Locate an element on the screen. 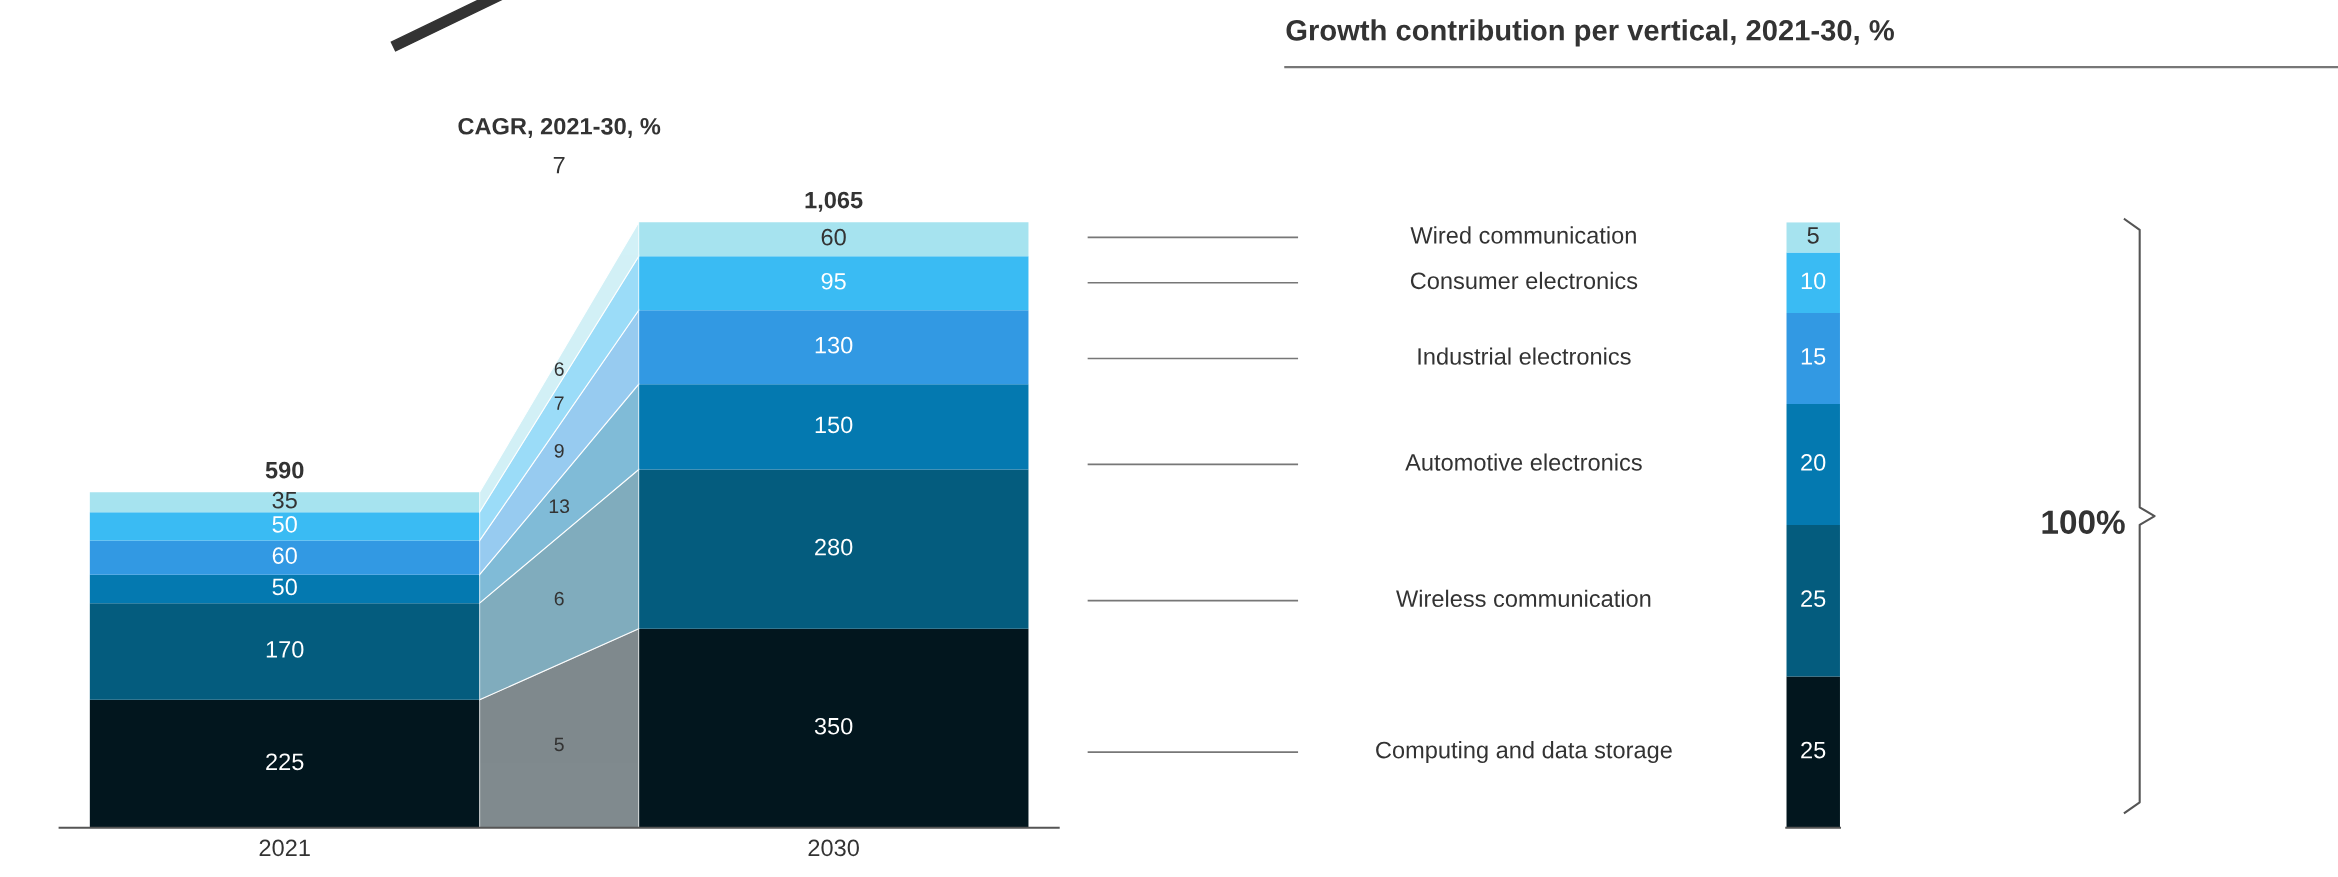 Image resolution: width=2338 pixels, height=877 pixels. data-label: 280 is located at coordinates (834, 547).